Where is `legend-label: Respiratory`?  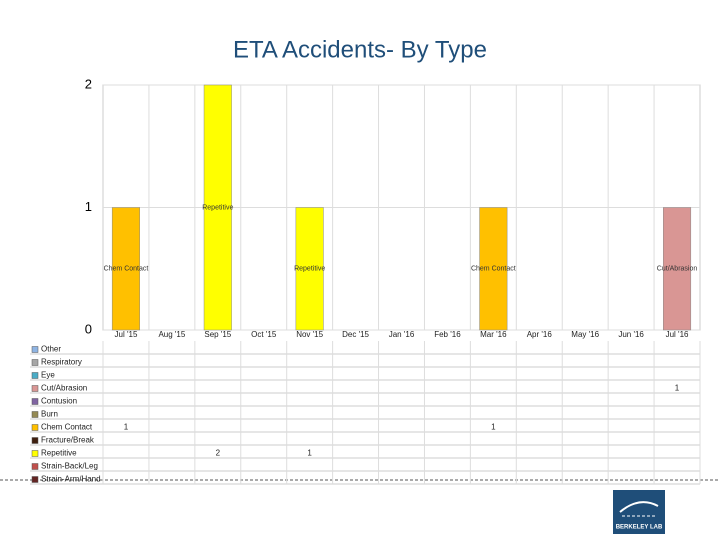 legend-label: Respiratory is located at coordinates (61, 362).